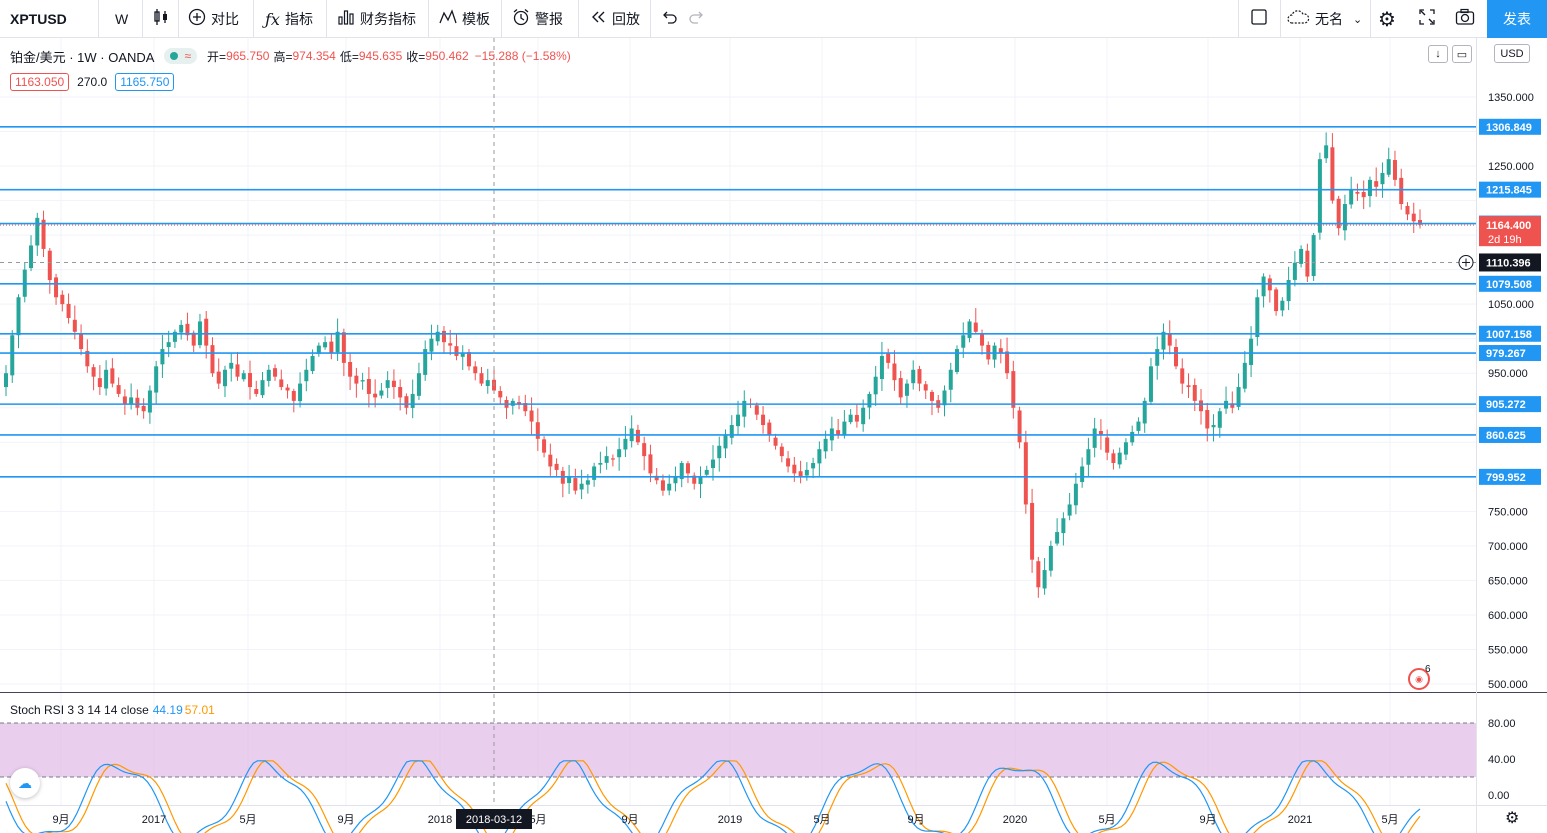 The width and height of the screenshot is (1547, 833). I want to click on last-price-text: 1164.400, so click(1508, 226).